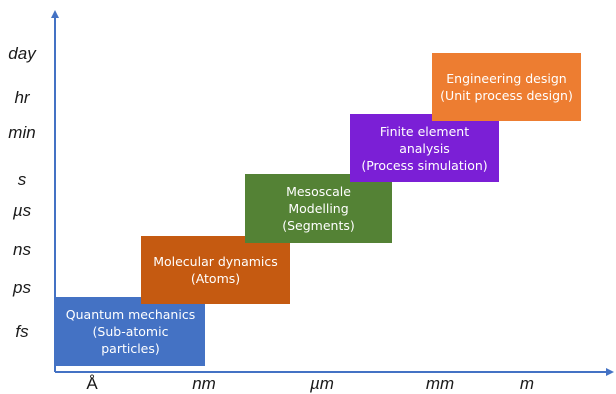 This screenshot has width=616, height=394. What do you see at coordinates (22, 132) in the screenshot?
I see `y-label-min: min` at bounding box center [22, 132].